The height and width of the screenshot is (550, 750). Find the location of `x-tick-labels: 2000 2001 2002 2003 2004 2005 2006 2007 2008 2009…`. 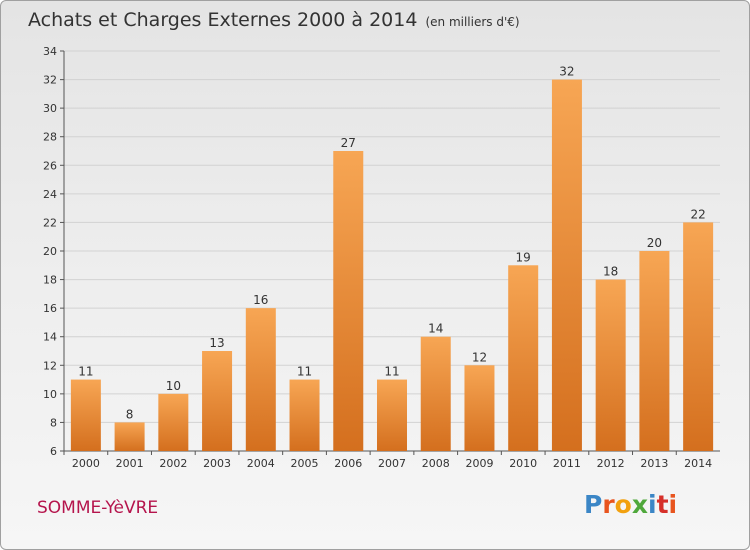

x-tick-labels: 2000 2001 2002 2003 2004 2005 2006 2007 2008 2009… is located at coordinates (392, 463).